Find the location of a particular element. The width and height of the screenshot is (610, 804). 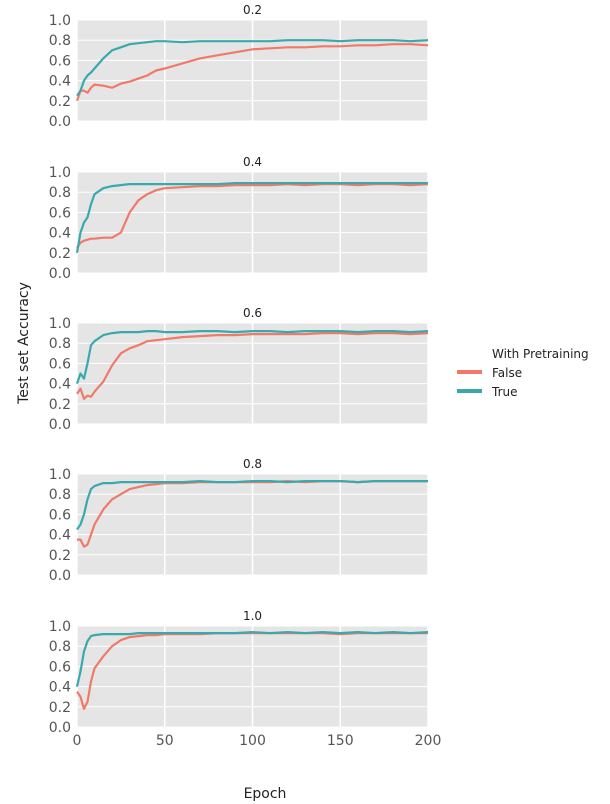

panel-title: 0.6 is located at coordinates (252, 313).